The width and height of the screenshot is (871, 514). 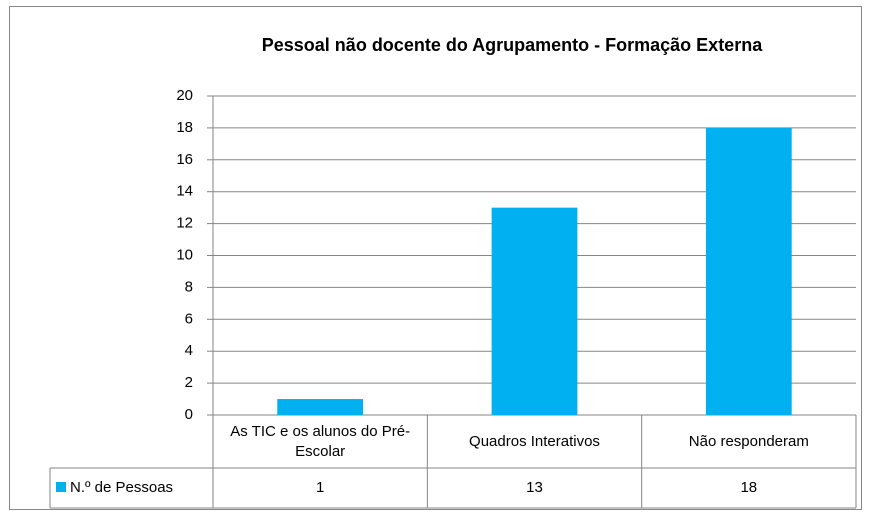 What do you see at coordinates (184, 95) in the screenshot?
I see `y-tick-label: 20` at bounding box center [184, 95].